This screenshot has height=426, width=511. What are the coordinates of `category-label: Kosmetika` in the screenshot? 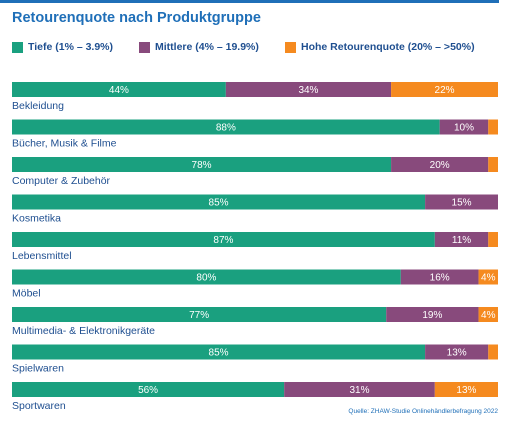 It's located at (36, 219).